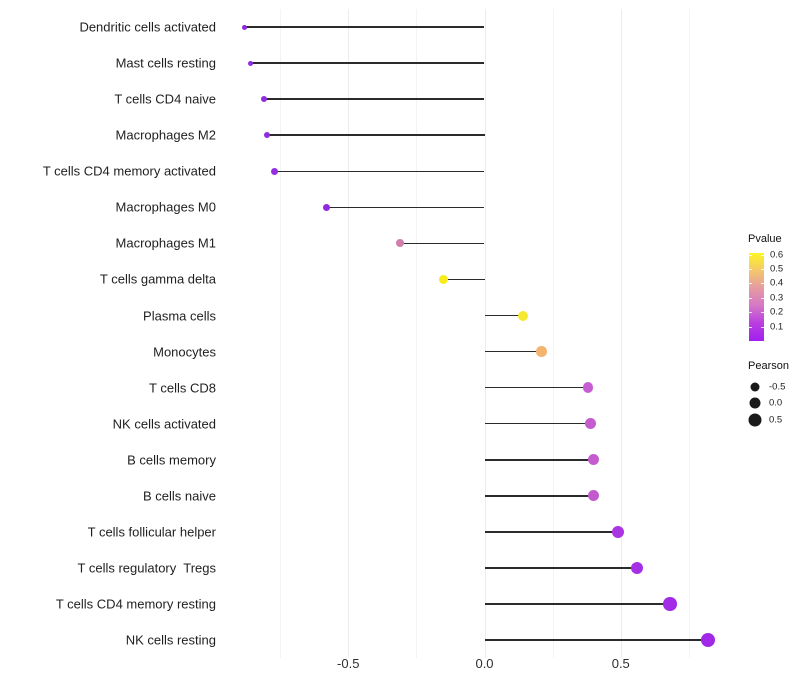 Image resolution: width=800 pixels, height=700 pixels. What do you see at coordinates (157, 279) in the screenshot?
I see `y-axis-label: T cells gamma delta` at bounding box center [157, 279].